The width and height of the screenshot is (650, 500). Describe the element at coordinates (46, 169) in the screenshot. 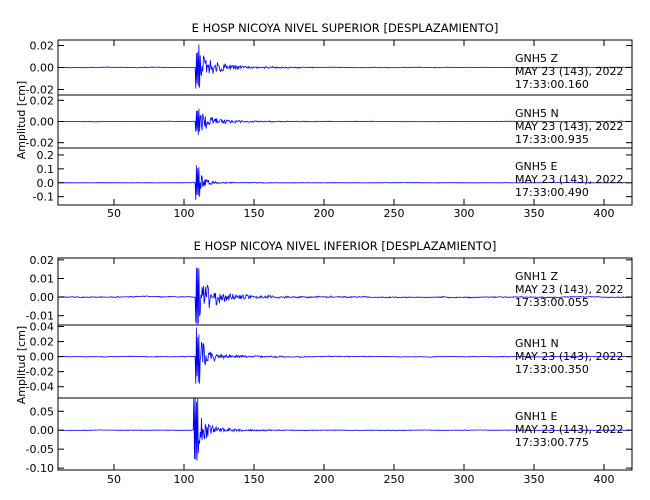

I see `y-tick-label: 0.1` at that location.